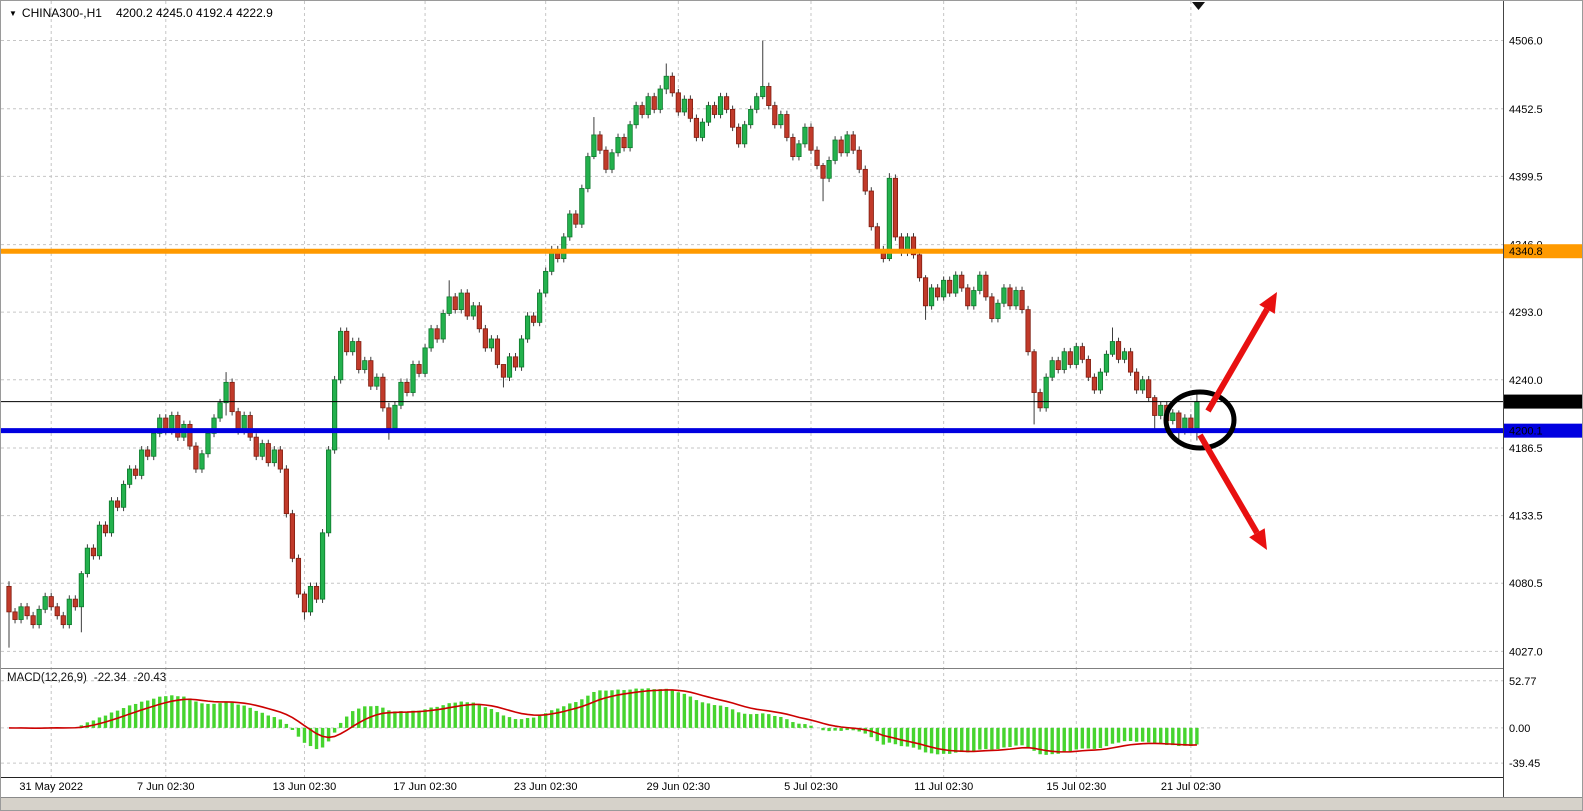  What do you see at coordinates (13, 13) in the screenshot?
I see `symbol-dropdown-icon: ▼` at bounding box center [13, 13].